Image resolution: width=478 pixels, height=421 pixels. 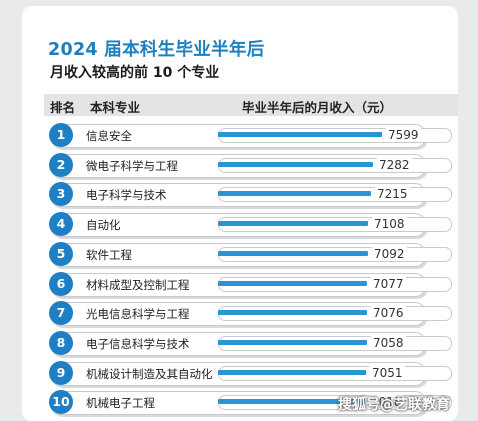 What do you see at coordinates (389, 253) in the screenshot?
I see `income-value-label: 7092` at bounding box center [389, 253].